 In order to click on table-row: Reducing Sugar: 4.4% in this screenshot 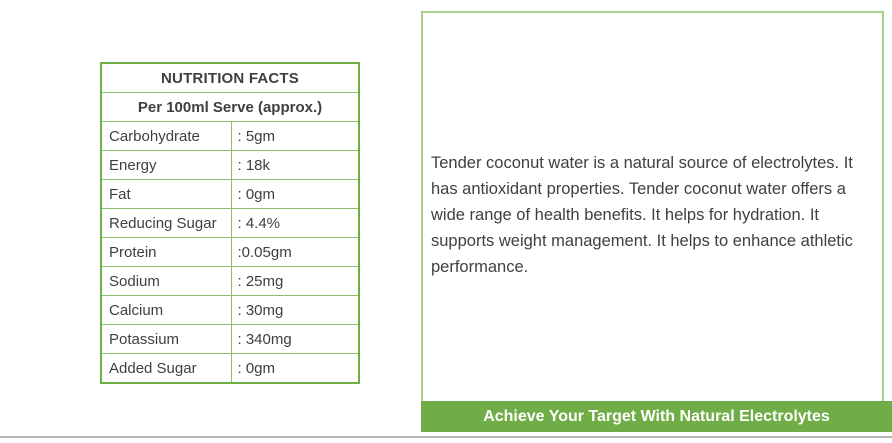, I will do `click(230, 223)`.